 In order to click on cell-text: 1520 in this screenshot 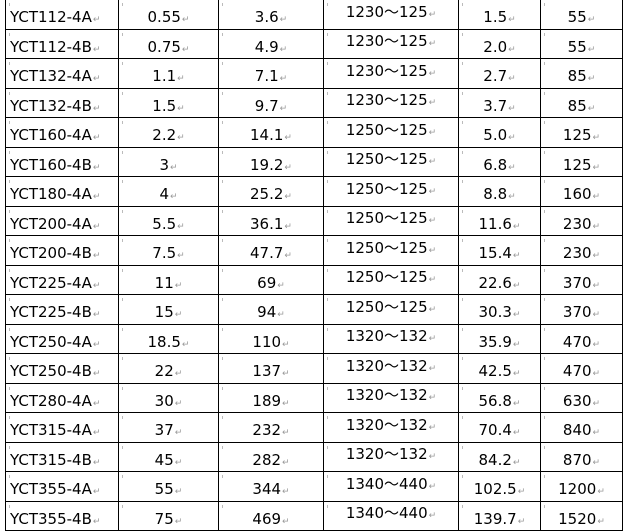, I will do `click(581, 519)`.